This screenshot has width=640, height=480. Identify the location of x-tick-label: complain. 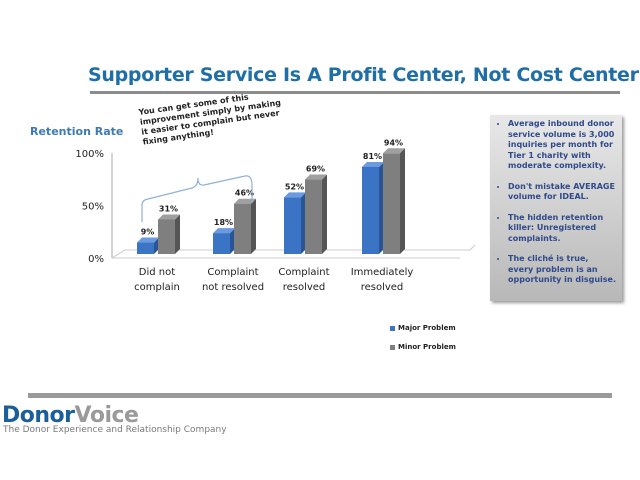
(157, 287).